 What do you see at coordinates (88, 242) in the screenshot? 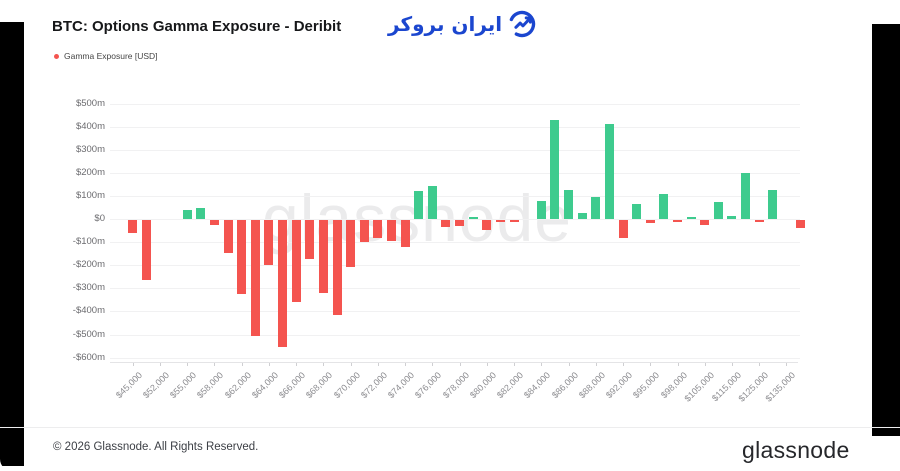
I see `y-axis-tick-label: -$100m` at bounding box center [88, 242].